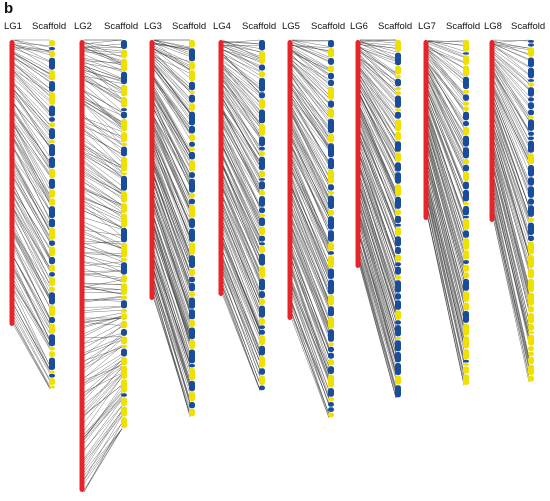 Image resolution: width=550 pixels, height=501 pixels. What do you see at coordinates (427, 26) in the screenshot?
I see `lg-label: LG7` at bounding box center [427, 26].